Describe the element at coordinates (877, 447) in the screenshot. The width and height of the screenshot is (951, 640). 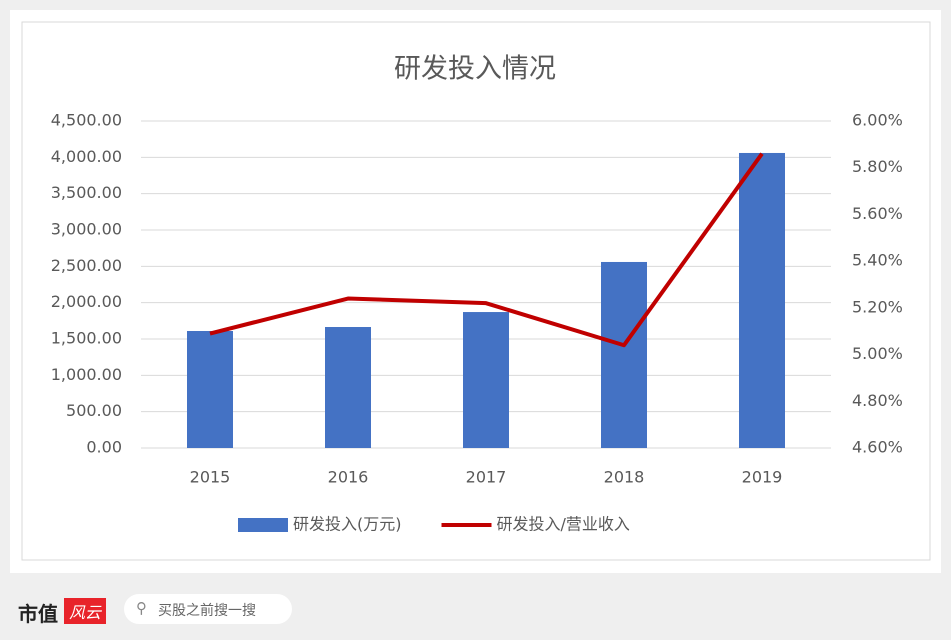
I see `y2-tick-label: 4.60%` at that location.